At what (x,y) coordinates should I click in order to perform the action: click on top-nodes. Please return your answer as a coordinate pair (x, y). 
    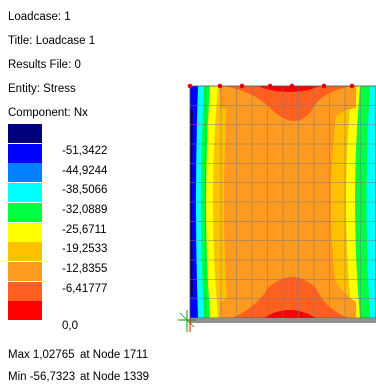
    Looking at the image, I should click on (271, 86).